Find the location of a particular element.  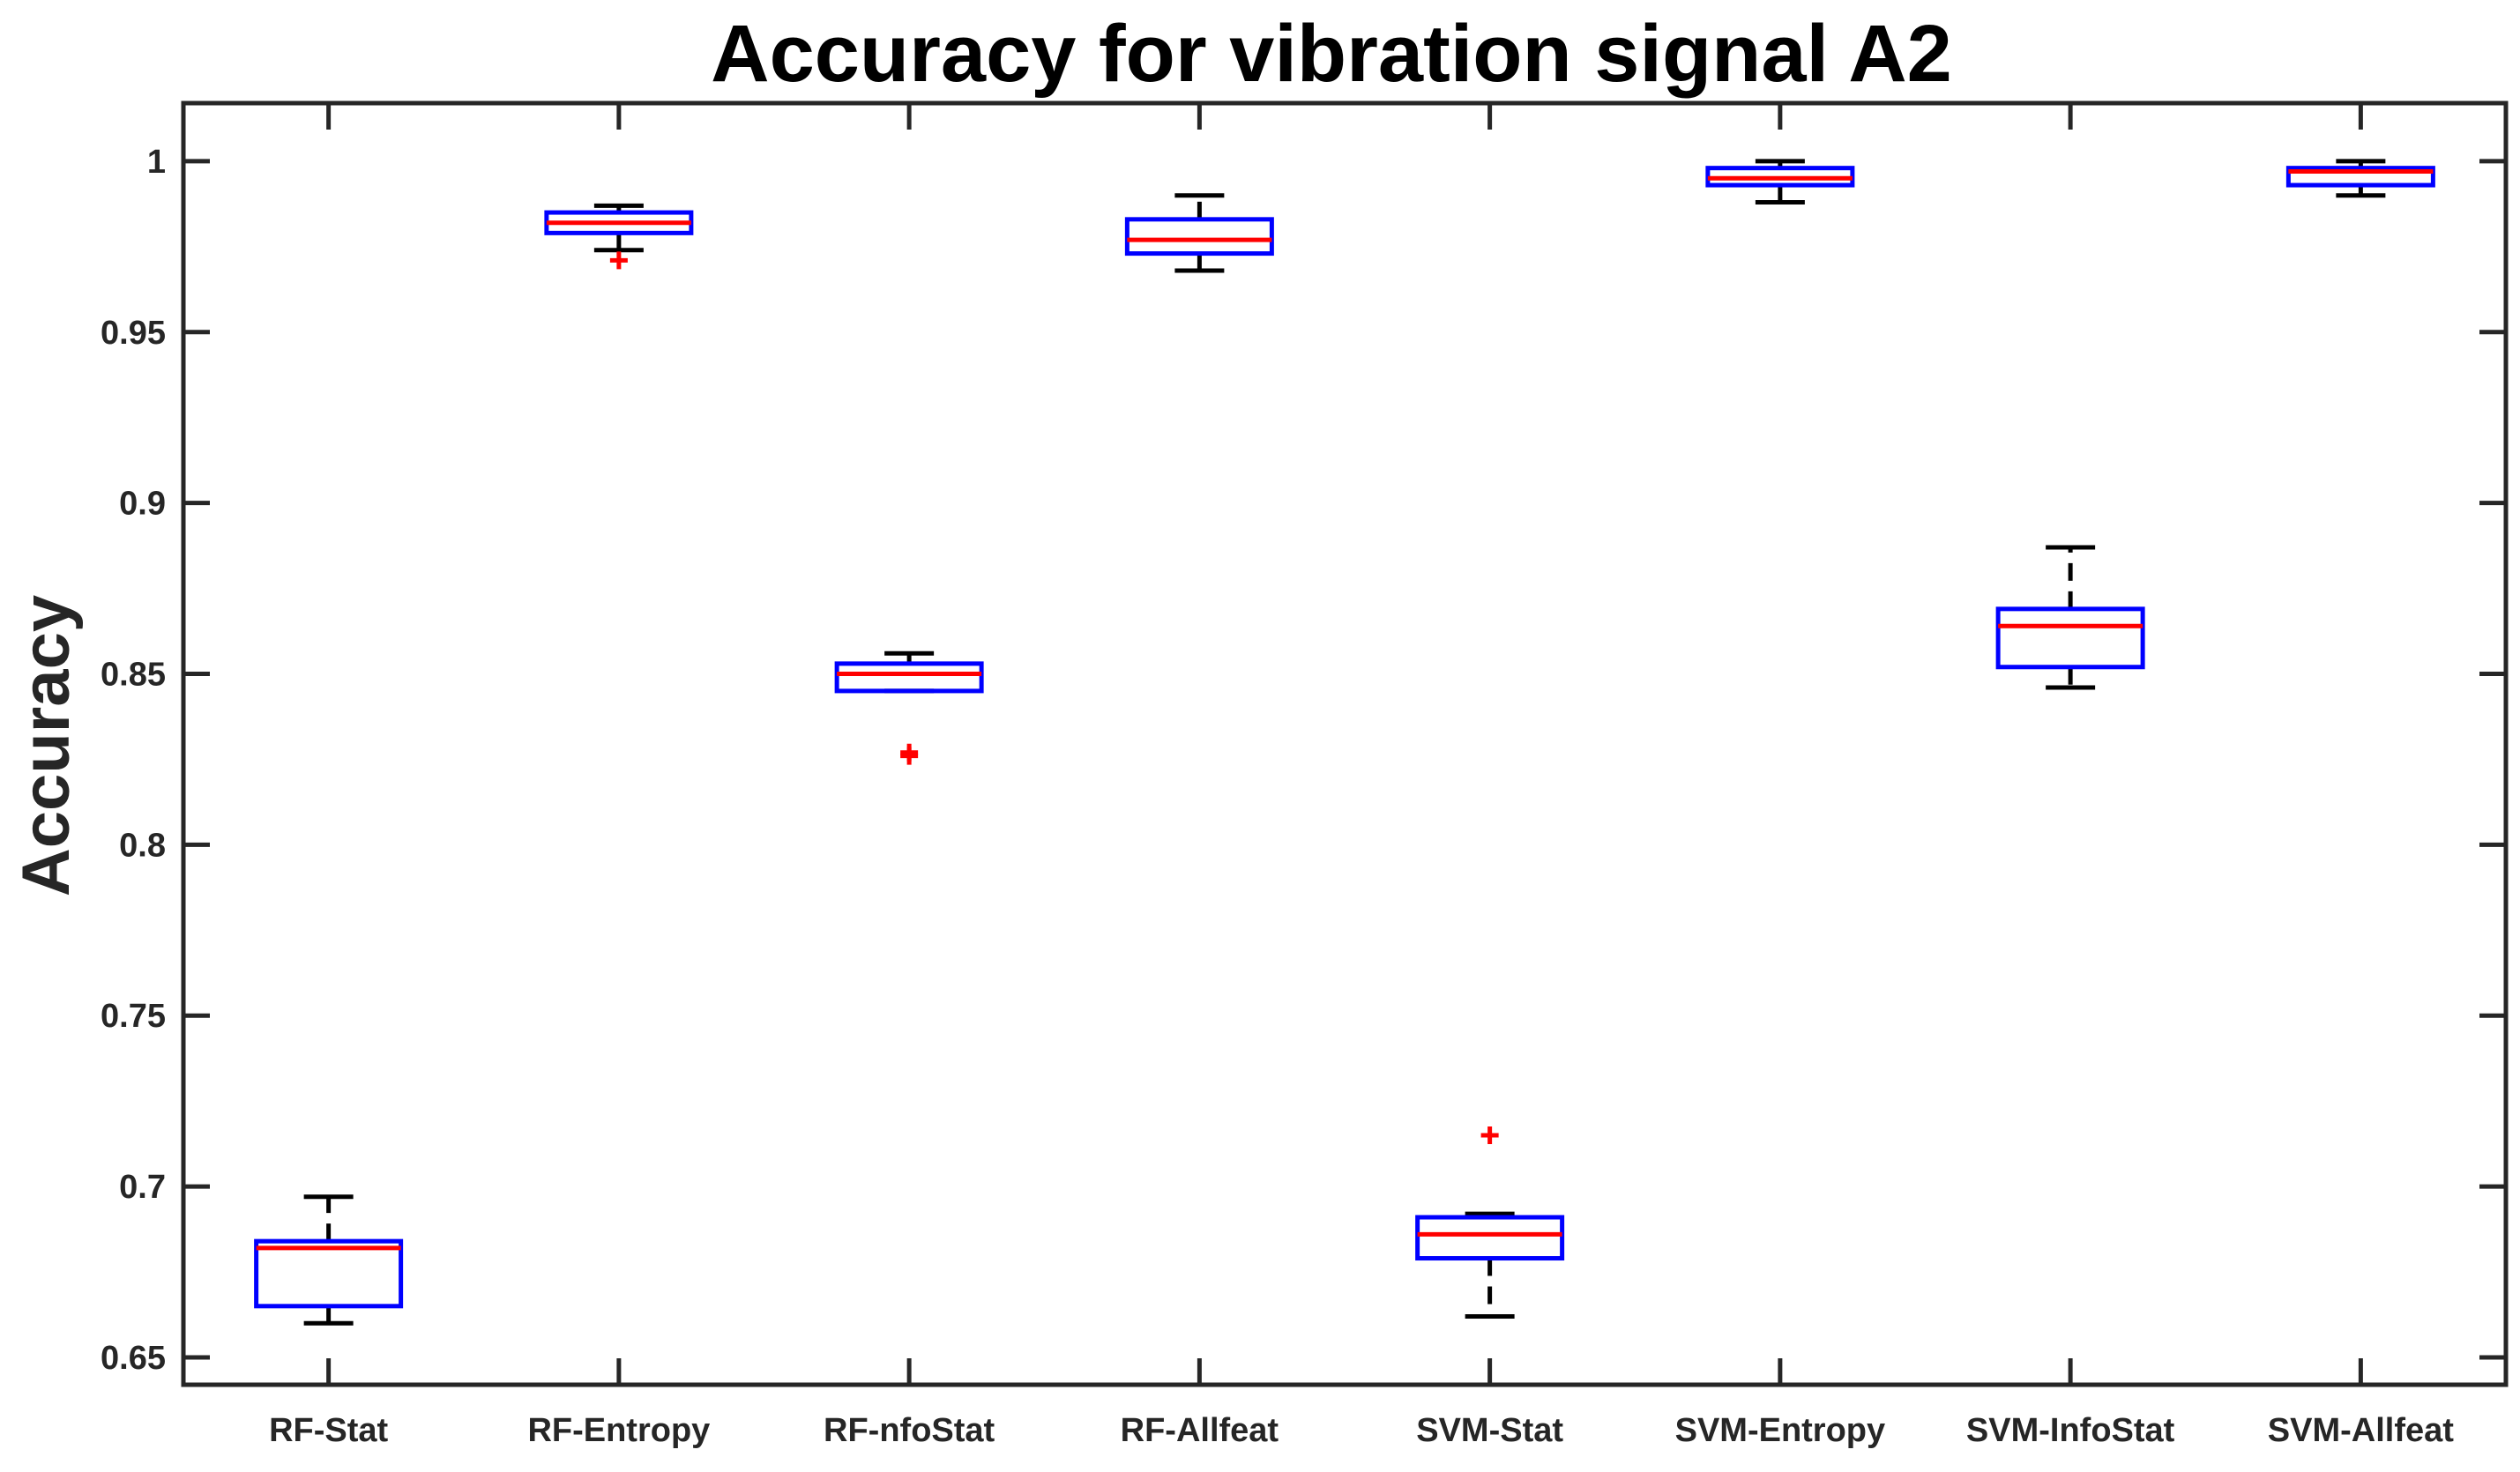

x-tick-label: RF-Entropy is located at coordinates (618, 1430).